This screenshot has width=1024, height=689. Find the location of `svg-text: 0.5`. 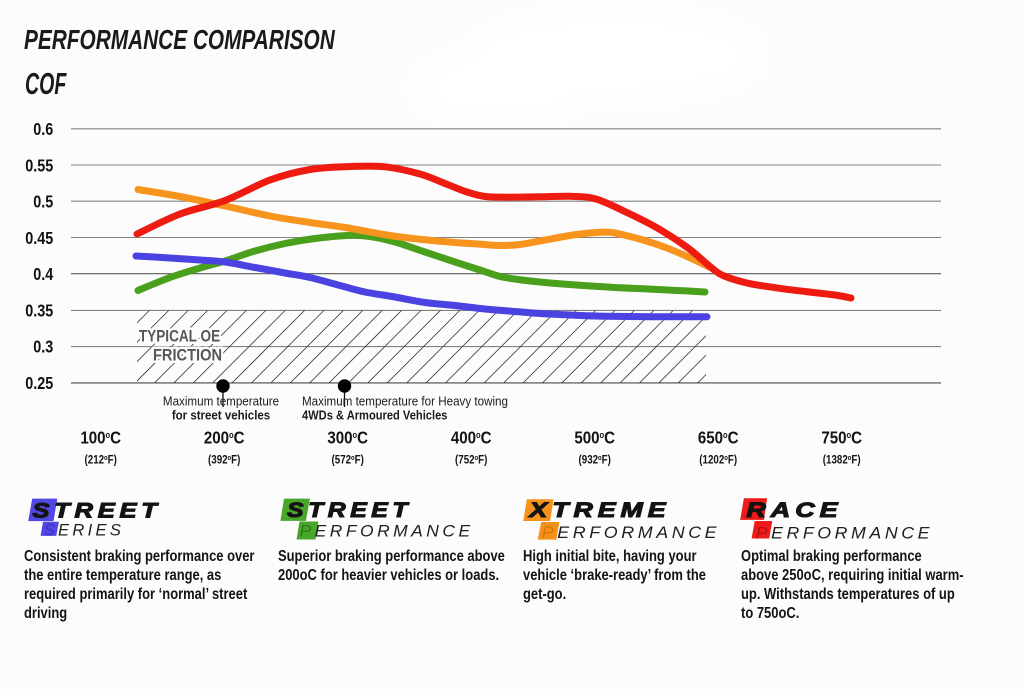

svg-text: 0.5 is located at coordinates (43, 202).